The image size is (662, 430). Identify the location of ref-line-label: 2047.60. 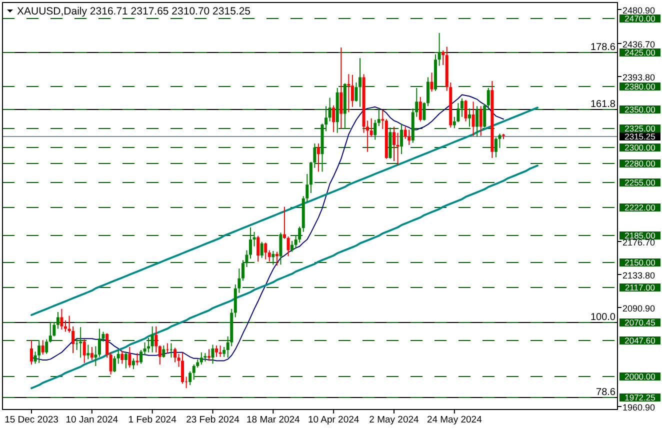
(640, 340).